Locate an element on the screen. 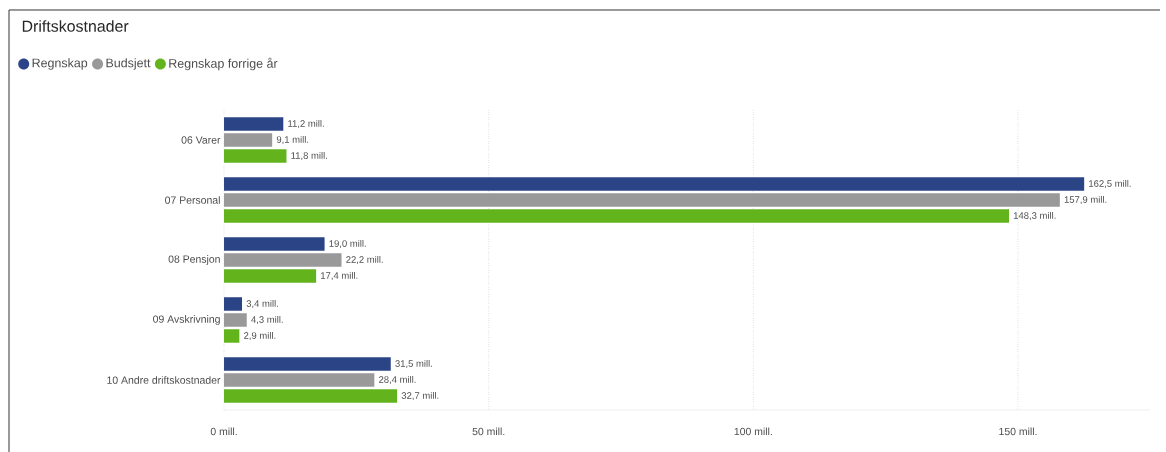  y-tick-label: 09 Avskrivning is located at coordinates (186, 320).